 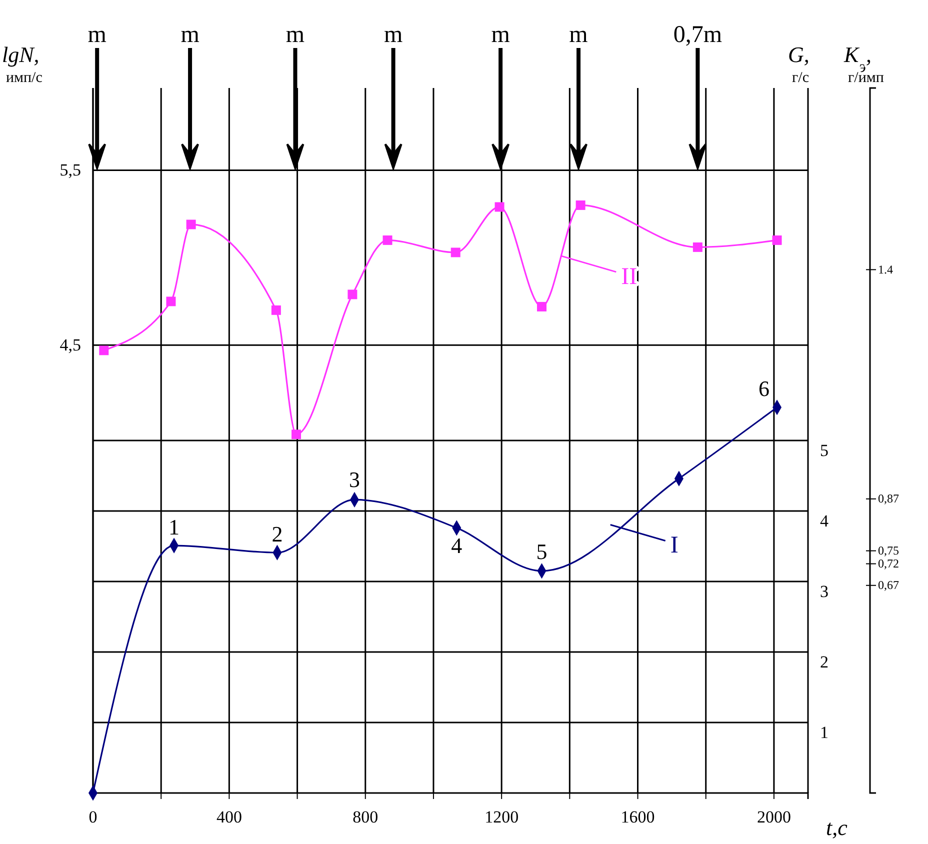 What do you see at coordinates (456, 545) in the screenshot?
I see `annotation: 4` at bounding box center [456, 545].